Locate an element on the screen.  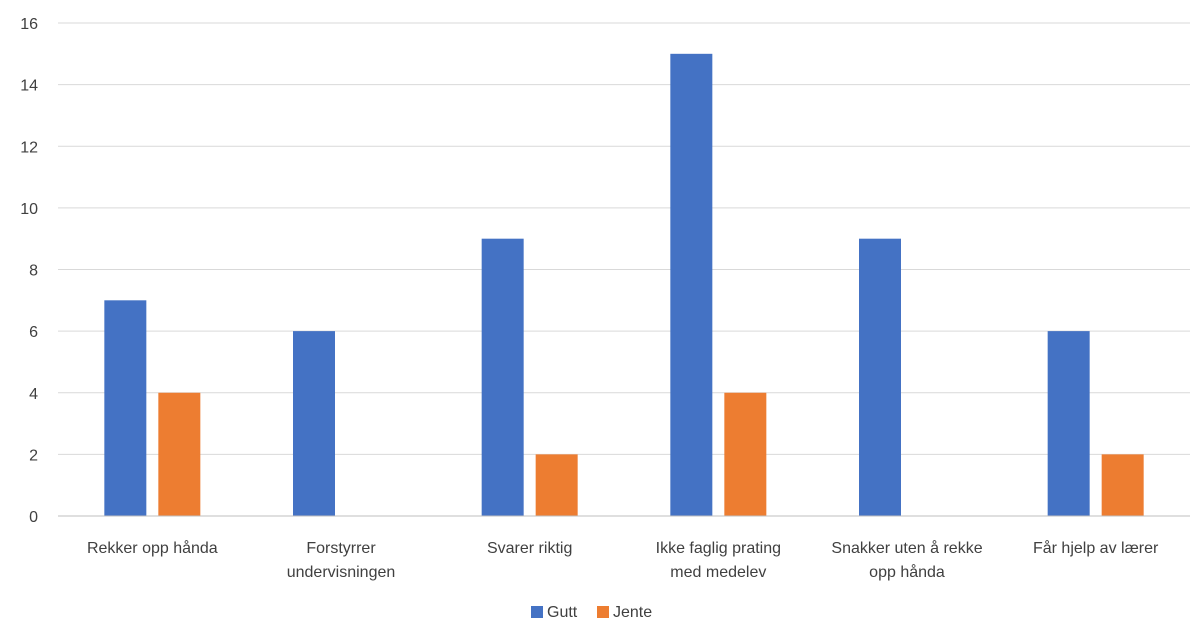
y-tick-label: 6 is located at coordinates (33, 332).